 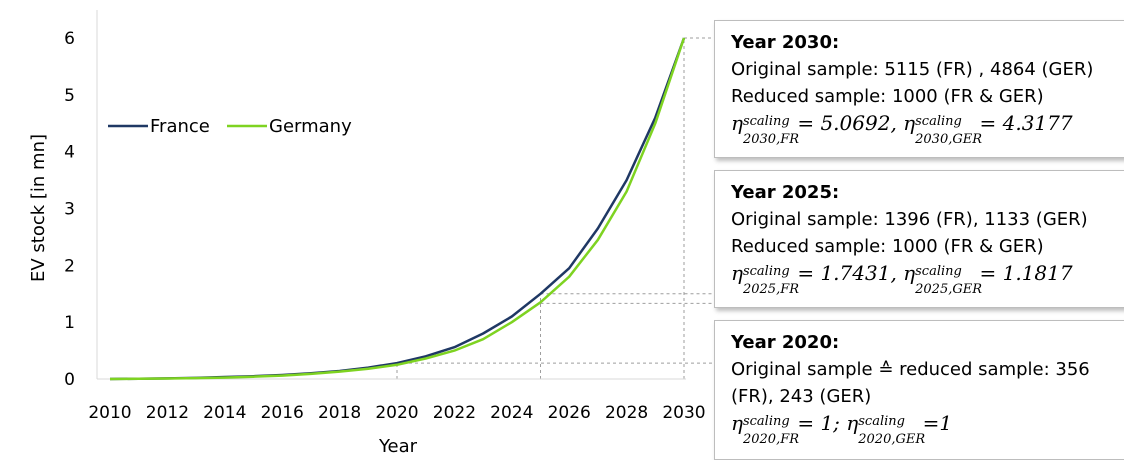 I want to click on eta-subscript: 2025,GER, so click(x=949, y=289).